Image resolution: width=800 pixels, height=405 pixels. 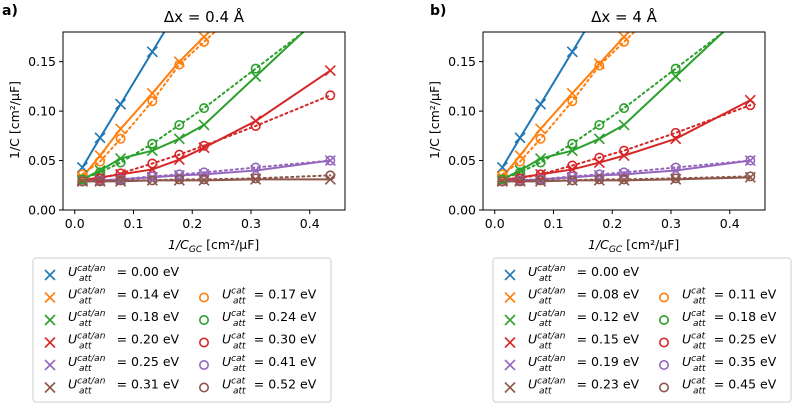 What do you see at coordinates (124, 364) in the screenshot?
I see `legend-label-4: Ucat/an att = 0.25 eV` at bounding box center [124, 364].